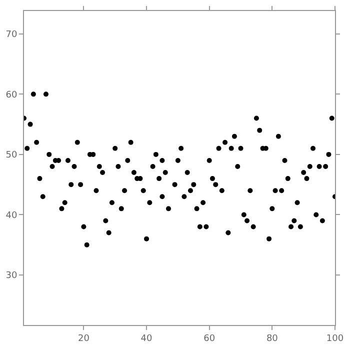 The width and height of the screenshot is (350, 350). What do you see at coordinates (272, 339) in the screenshot?
I see `x-tick-label: 80` at bounding box center [272, 339].